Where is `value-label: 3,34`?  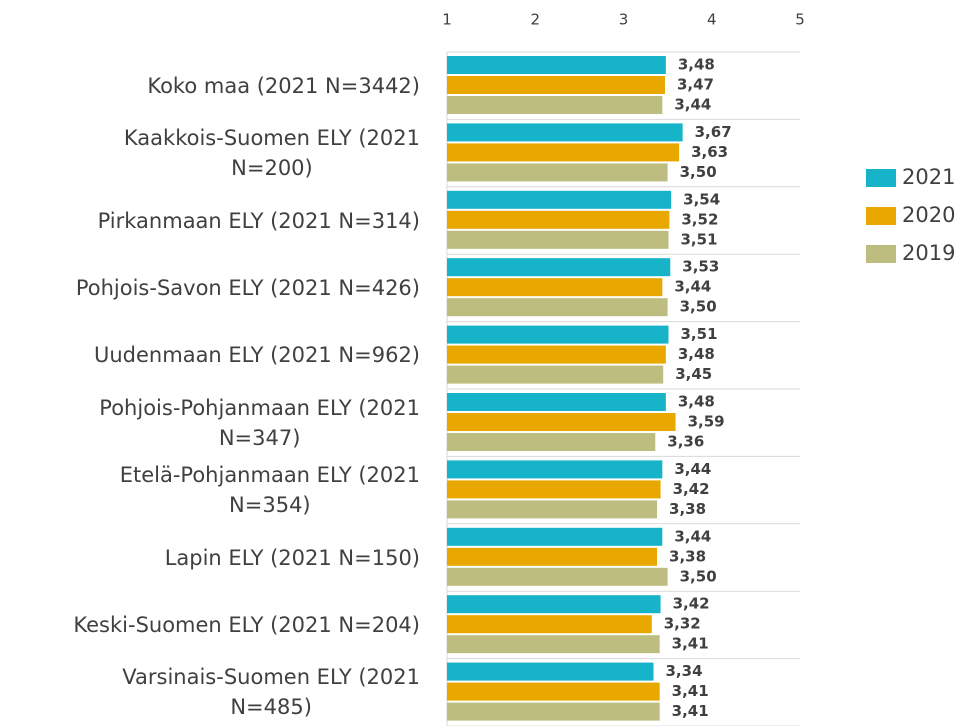
value-label: 3,34 is located at coordinates (684, 671).